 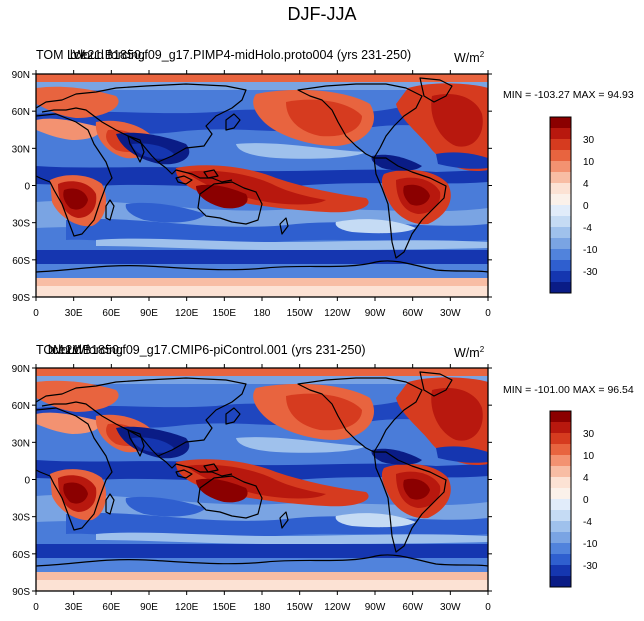 What do you see at coordinates (469, 58) in the screenshot?
I see `panel1-units: W/m2` at bounding box center [469, 58].